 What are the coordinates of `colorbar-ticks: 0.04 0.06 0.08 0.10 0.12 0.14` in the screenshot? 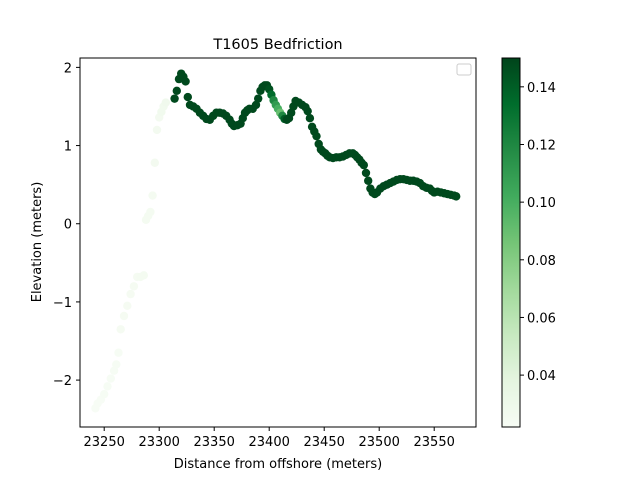 It's located at (538, 232).